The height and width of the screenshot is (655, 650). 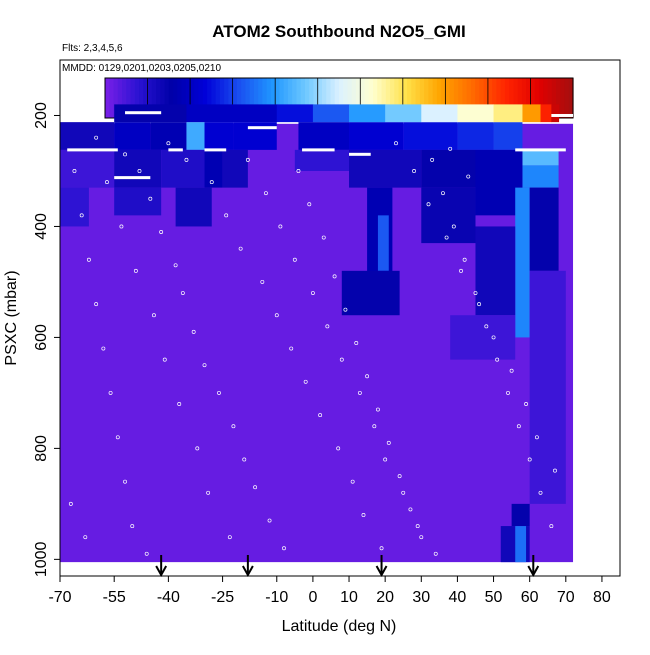 What do you see at coordinates (276, 597) in the screenshot?
I see `x-tick-label: -10` at bounding box center [276, 597].